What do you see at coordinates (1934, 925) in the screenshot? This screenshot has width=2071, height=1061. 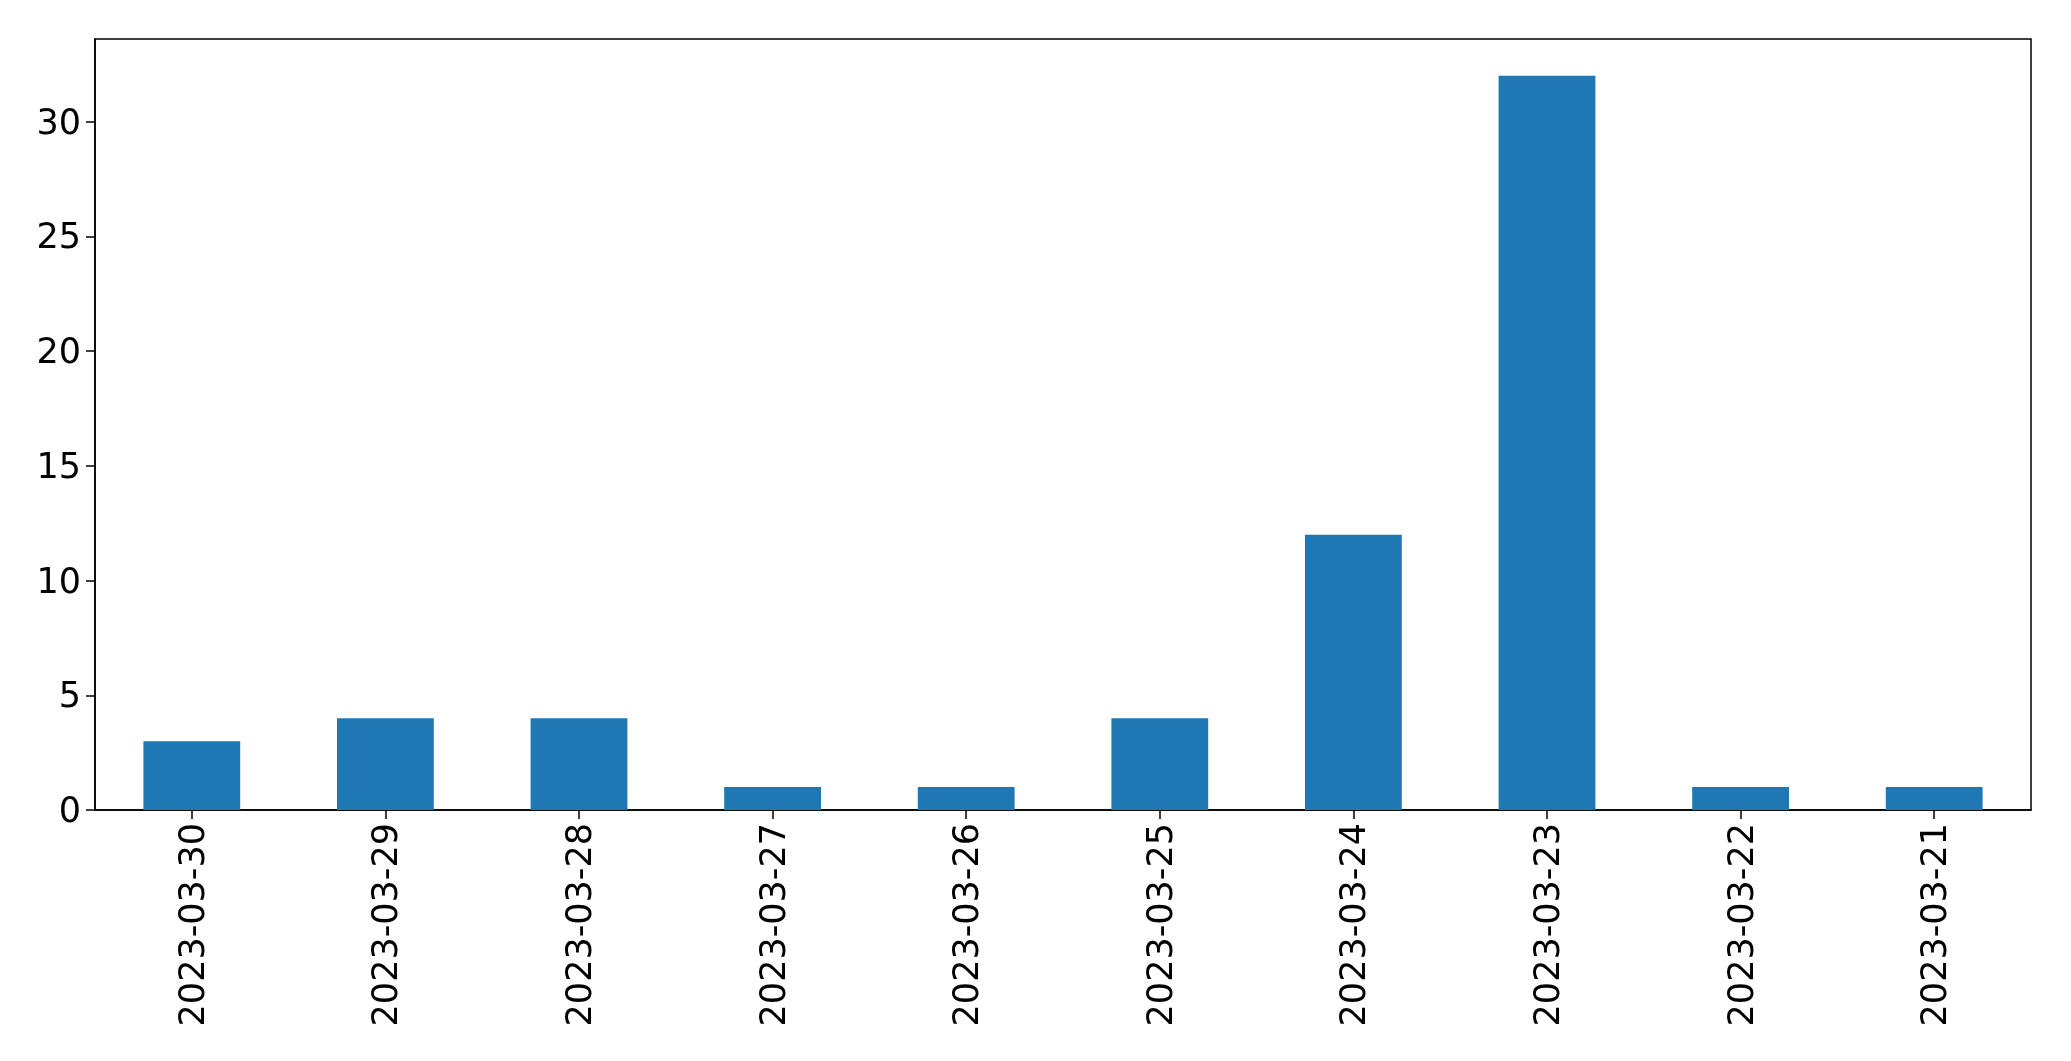 I see `x-tick-label: 2023-03-21` at bounding box center [1934, 925].